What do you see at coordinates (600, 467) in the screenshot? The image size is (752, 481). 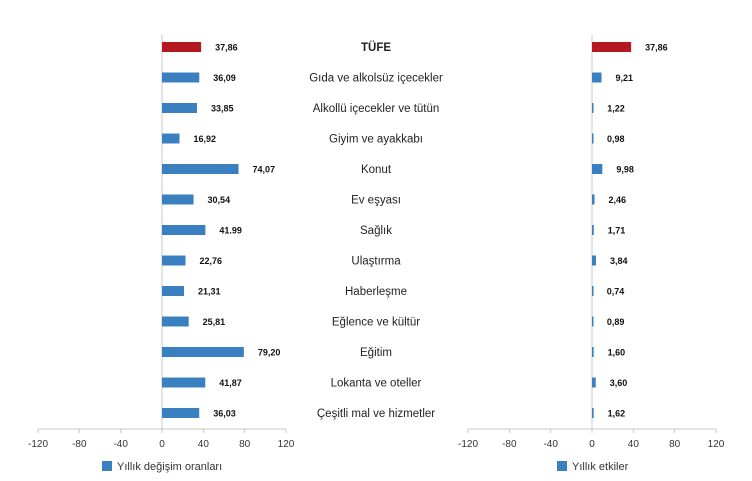 I see `legend-label: Yıllık etkiler` at bounding box center [600, 467].